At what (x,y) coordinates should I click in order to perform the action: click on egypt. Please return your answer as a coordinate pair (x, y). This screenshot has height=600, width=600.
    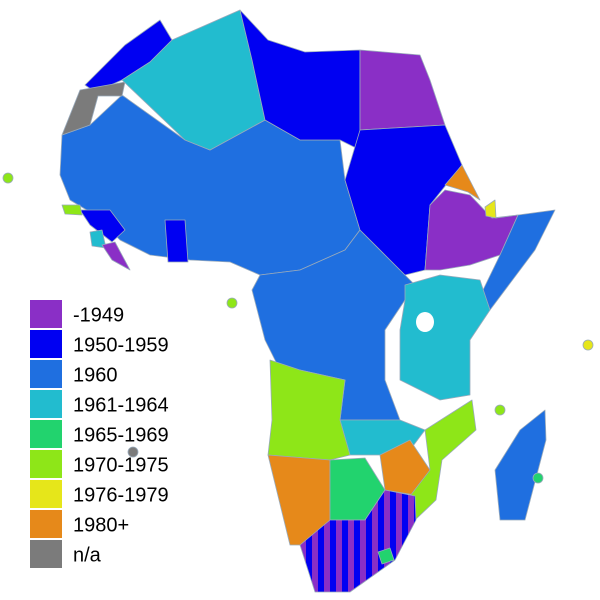
    Looking at the image, I should click on (402, 90).